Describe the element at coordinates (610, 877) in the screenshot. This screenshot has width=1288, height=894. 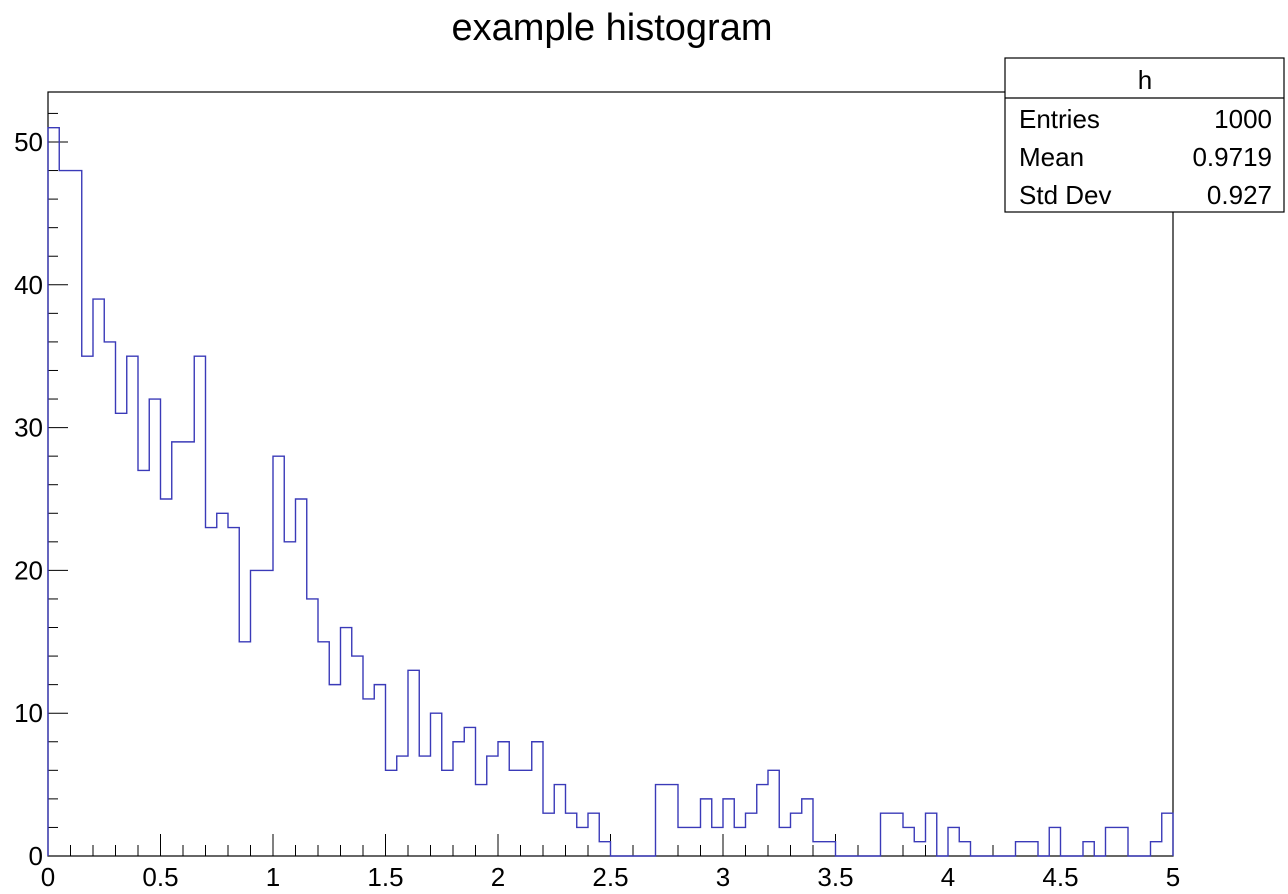
I see `x-tick-label: 2.5` at that location.